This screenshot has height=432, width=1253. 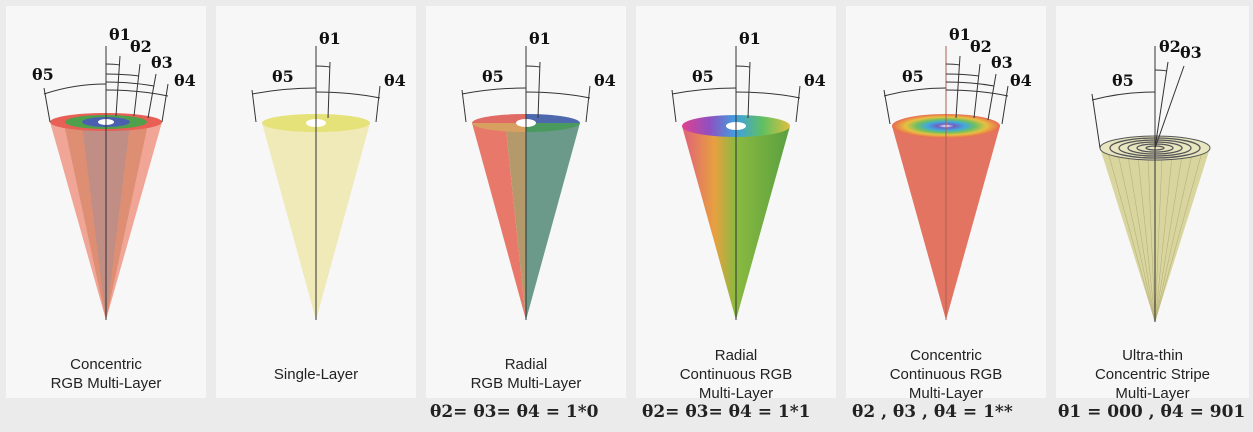 I want to click on formula-3: θ2 , θ3 , θ4 = 1**, so click(x=932, y=412).